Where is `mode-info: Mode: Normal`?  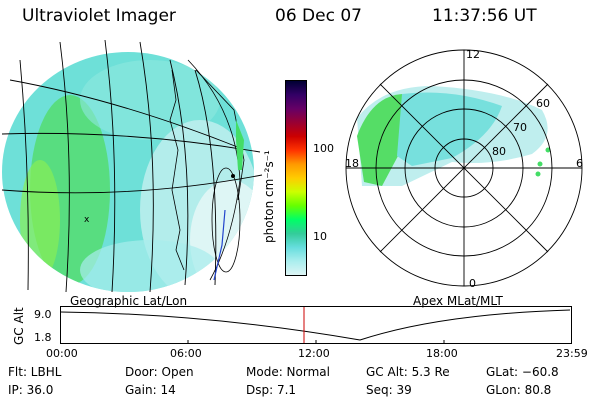
mode-info: Mode: Normal is located at coordinates (288, 372).